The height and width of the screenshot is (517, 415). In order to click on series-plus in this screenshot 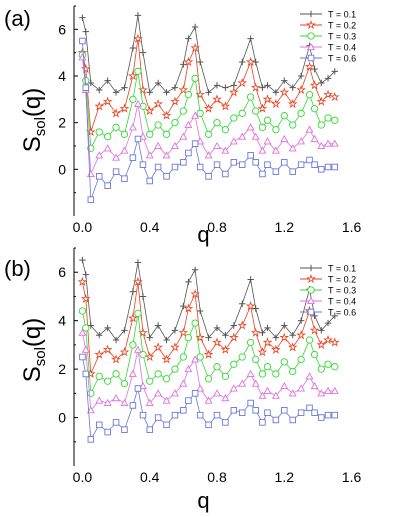, I will do `click(208, 54)`.